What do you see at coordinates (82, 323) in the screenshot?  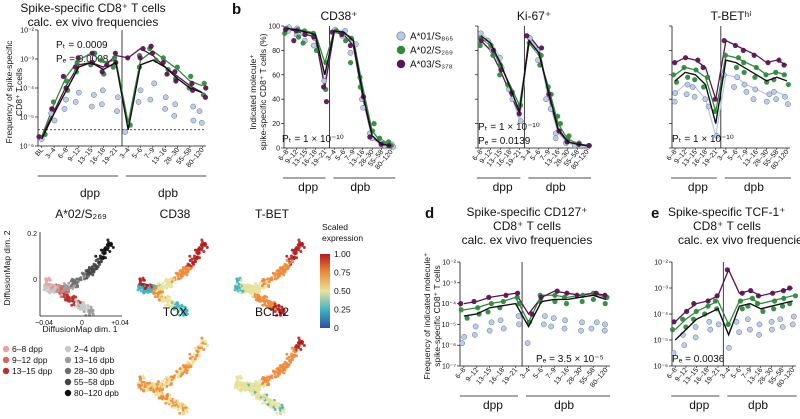 I see `dm-xtick-label: 0` at bounding box center [82, 323].